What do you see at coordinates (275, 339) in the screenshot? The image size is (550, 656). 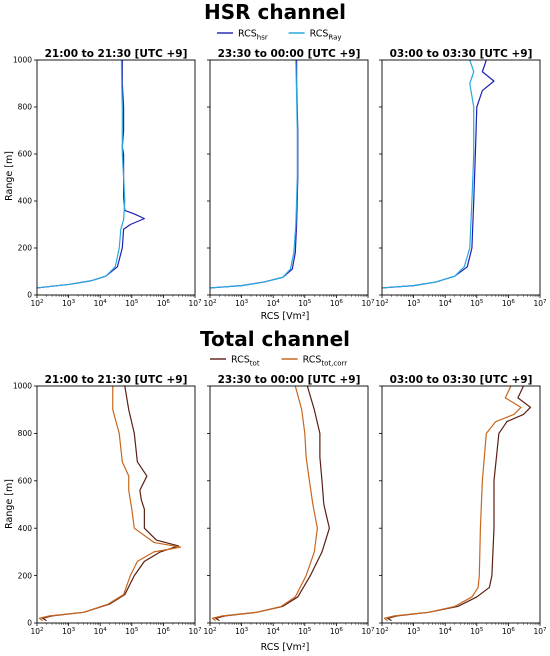 I see `section-title-total: Total channel` at bounding box center [275, 339].